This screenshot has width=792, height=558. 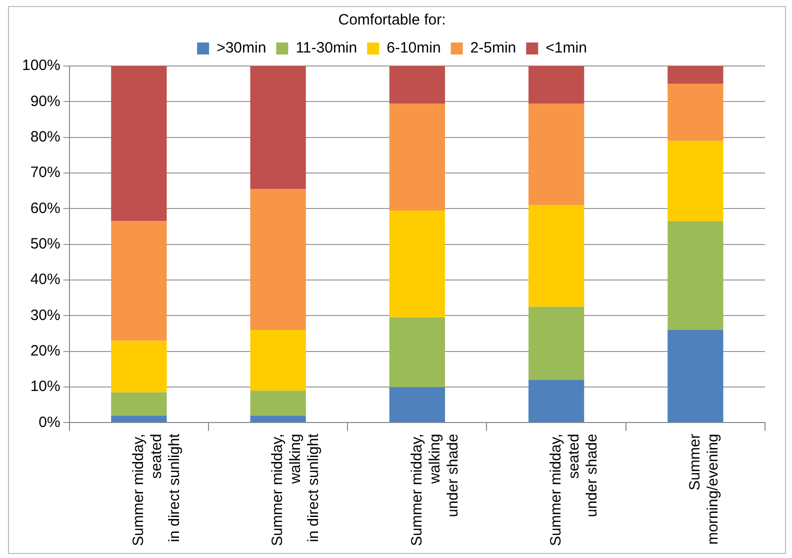 I want to click on y-tick-label: 40%, so click(x=45, y=279).